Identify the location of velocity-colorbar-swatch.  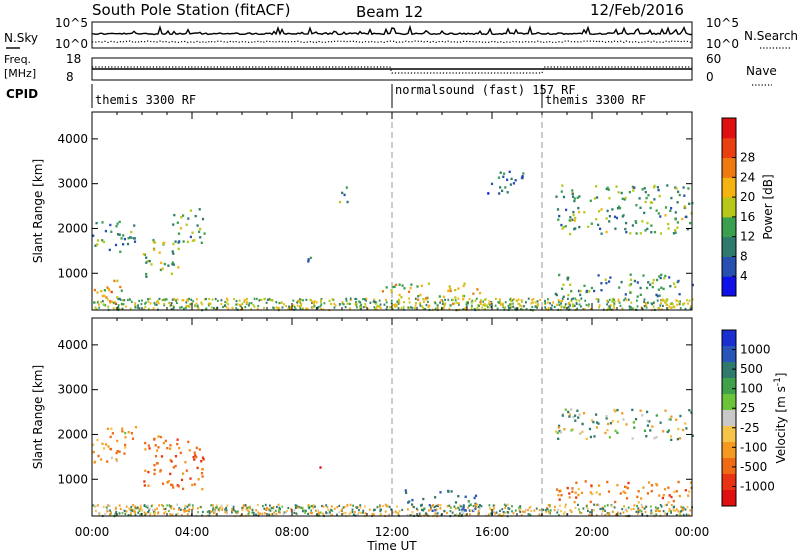
(729, 418).